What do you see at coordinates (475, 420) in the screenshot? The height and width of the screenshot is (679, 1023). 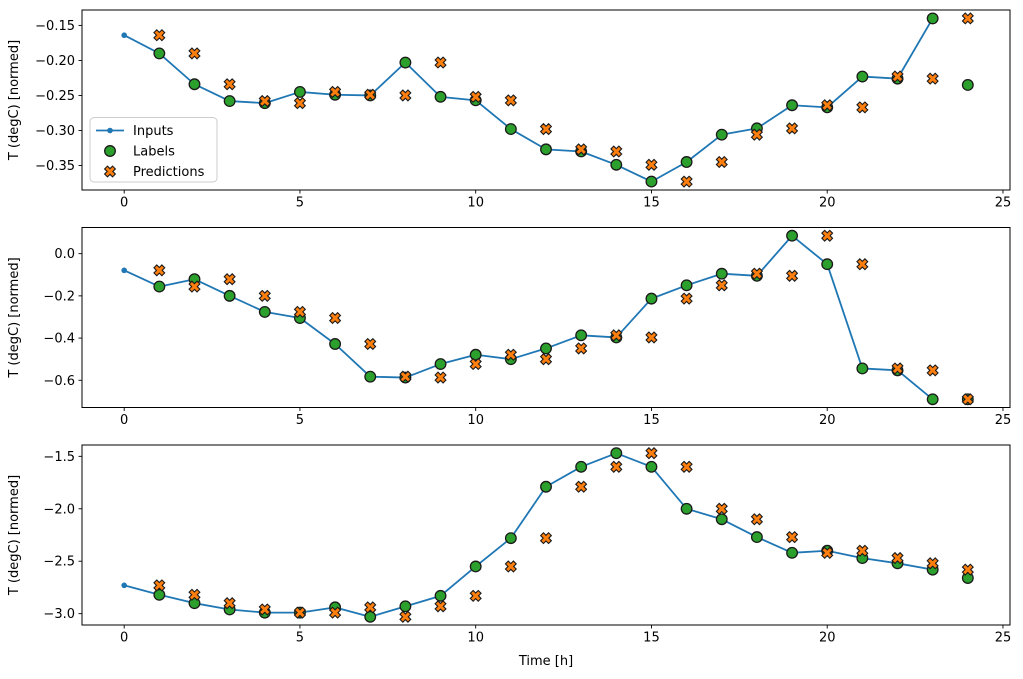 I see `x-tick-label: 10` at bounding box center [475, 420].